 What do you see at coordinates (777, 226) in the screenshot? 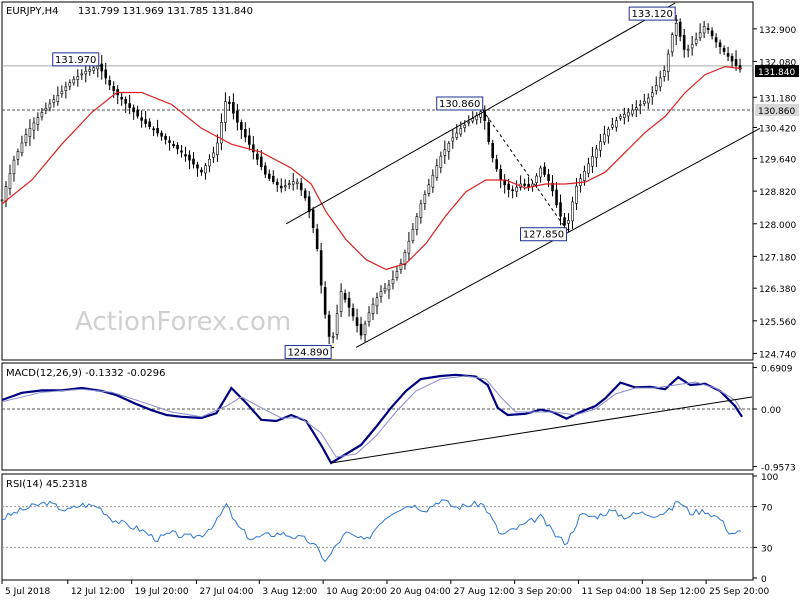
I see `price-axis-label: 128.000` at bounding box center [777, 226].